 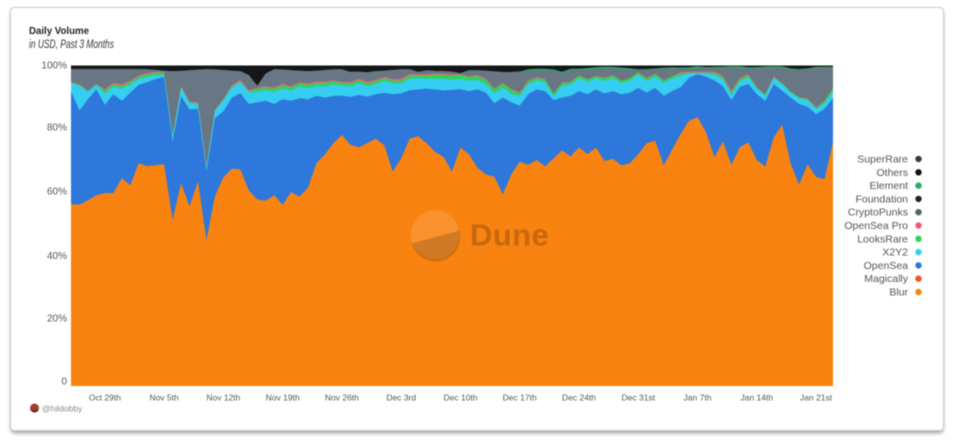 I want to click on svg-text: 40%, so click(x=57, y=256).